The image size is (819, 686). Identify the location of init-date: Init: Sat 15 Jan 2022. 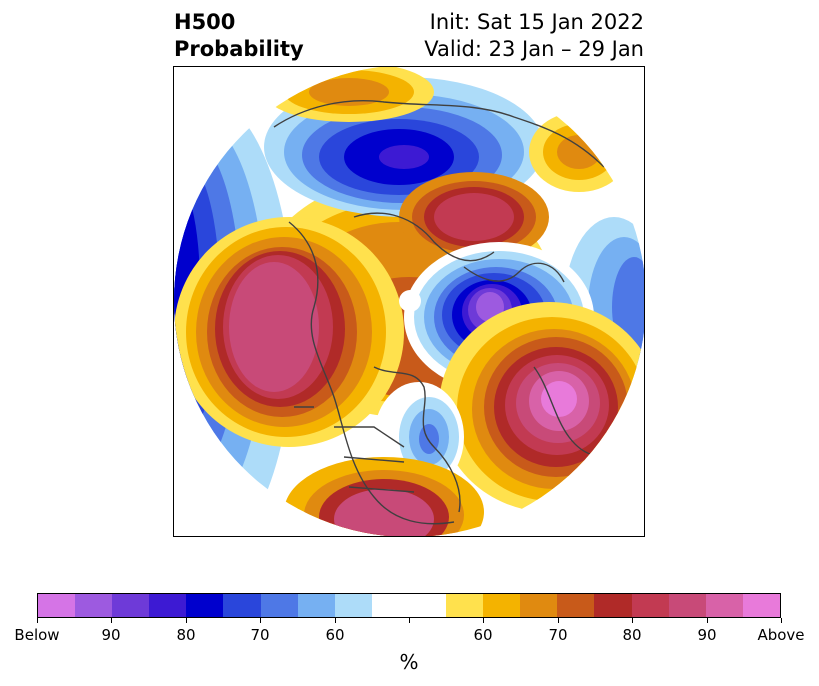
(536, 22).